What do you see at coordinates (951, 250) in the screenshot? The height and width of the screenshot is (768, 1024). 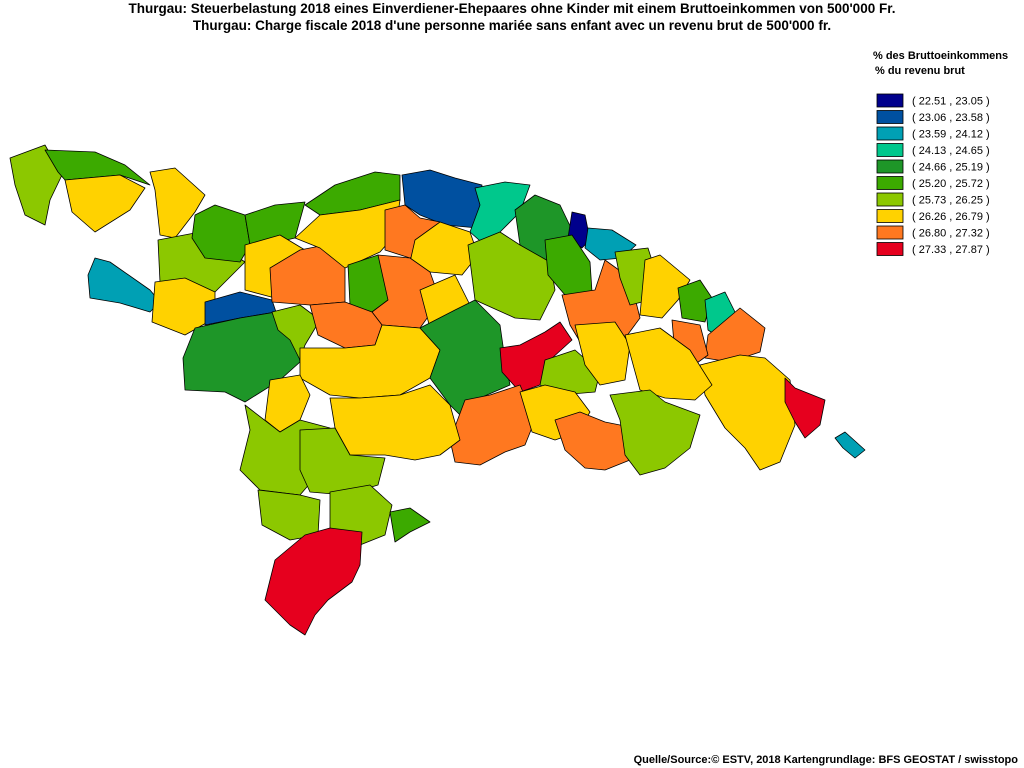 I see `legend-label: ( 27.33 , 27.87 )` at bounding box center [951, 250].